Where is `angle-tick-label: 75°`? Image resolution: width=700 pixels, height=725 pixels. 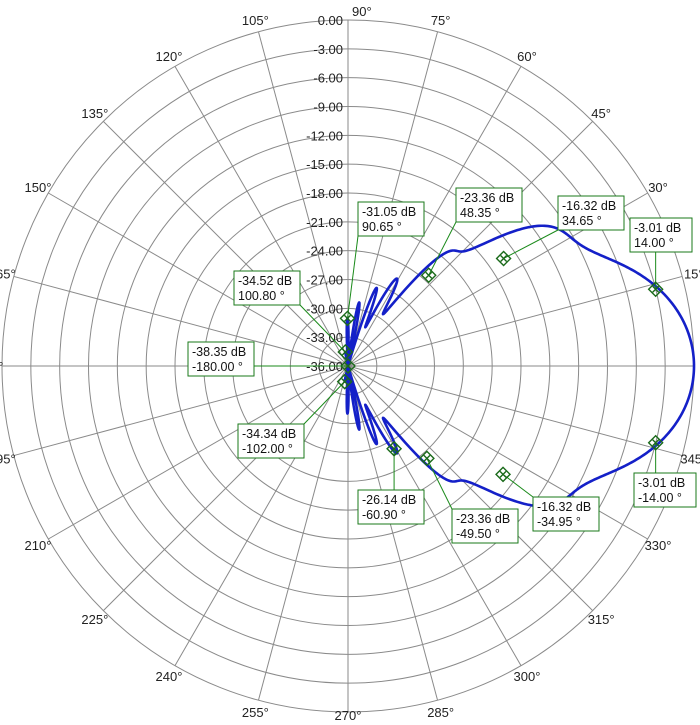
angle-tick-label: 75° is located at coordinates (441, 20).